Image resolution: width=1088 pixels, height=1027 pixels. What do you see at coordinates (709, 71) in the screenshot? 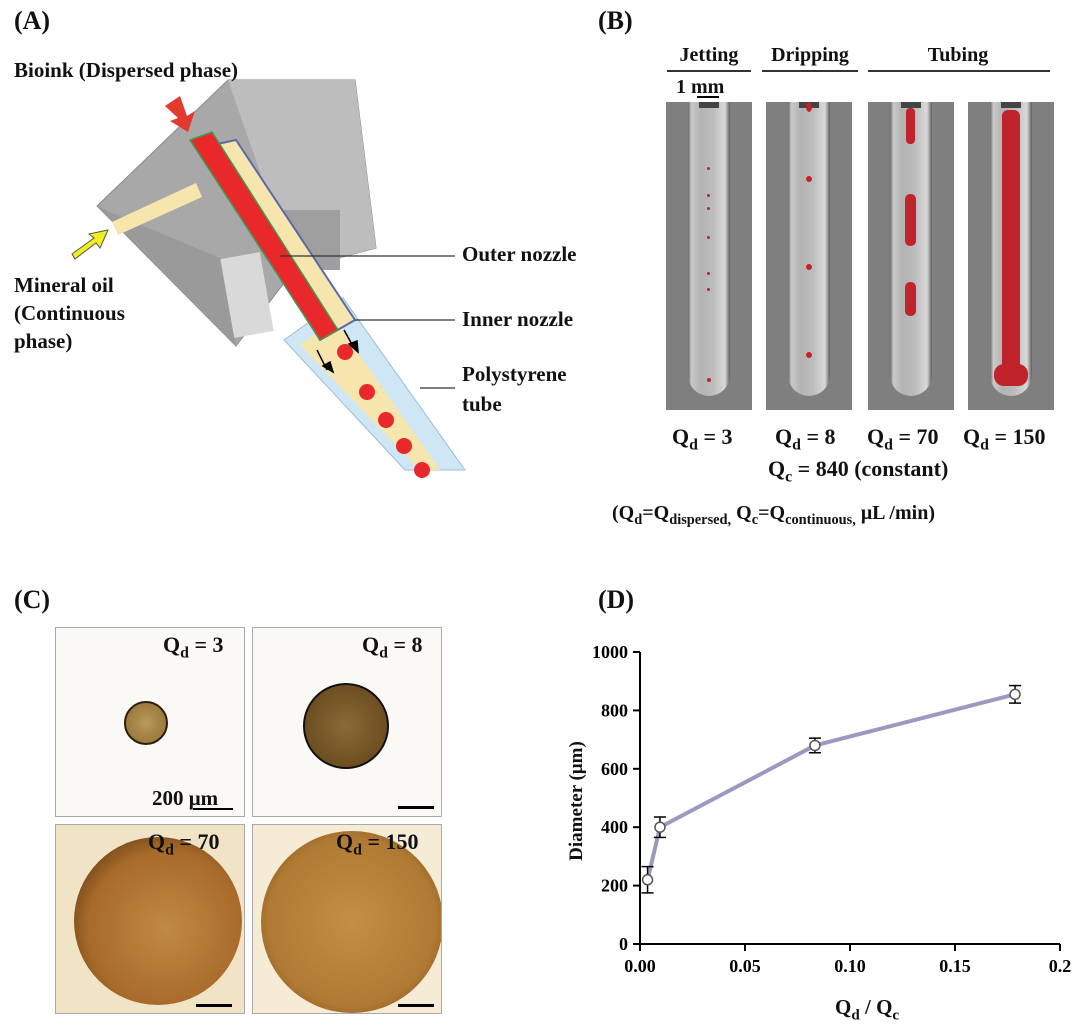
I see `mode-divider-jetting` at bounding box center [709, 71].